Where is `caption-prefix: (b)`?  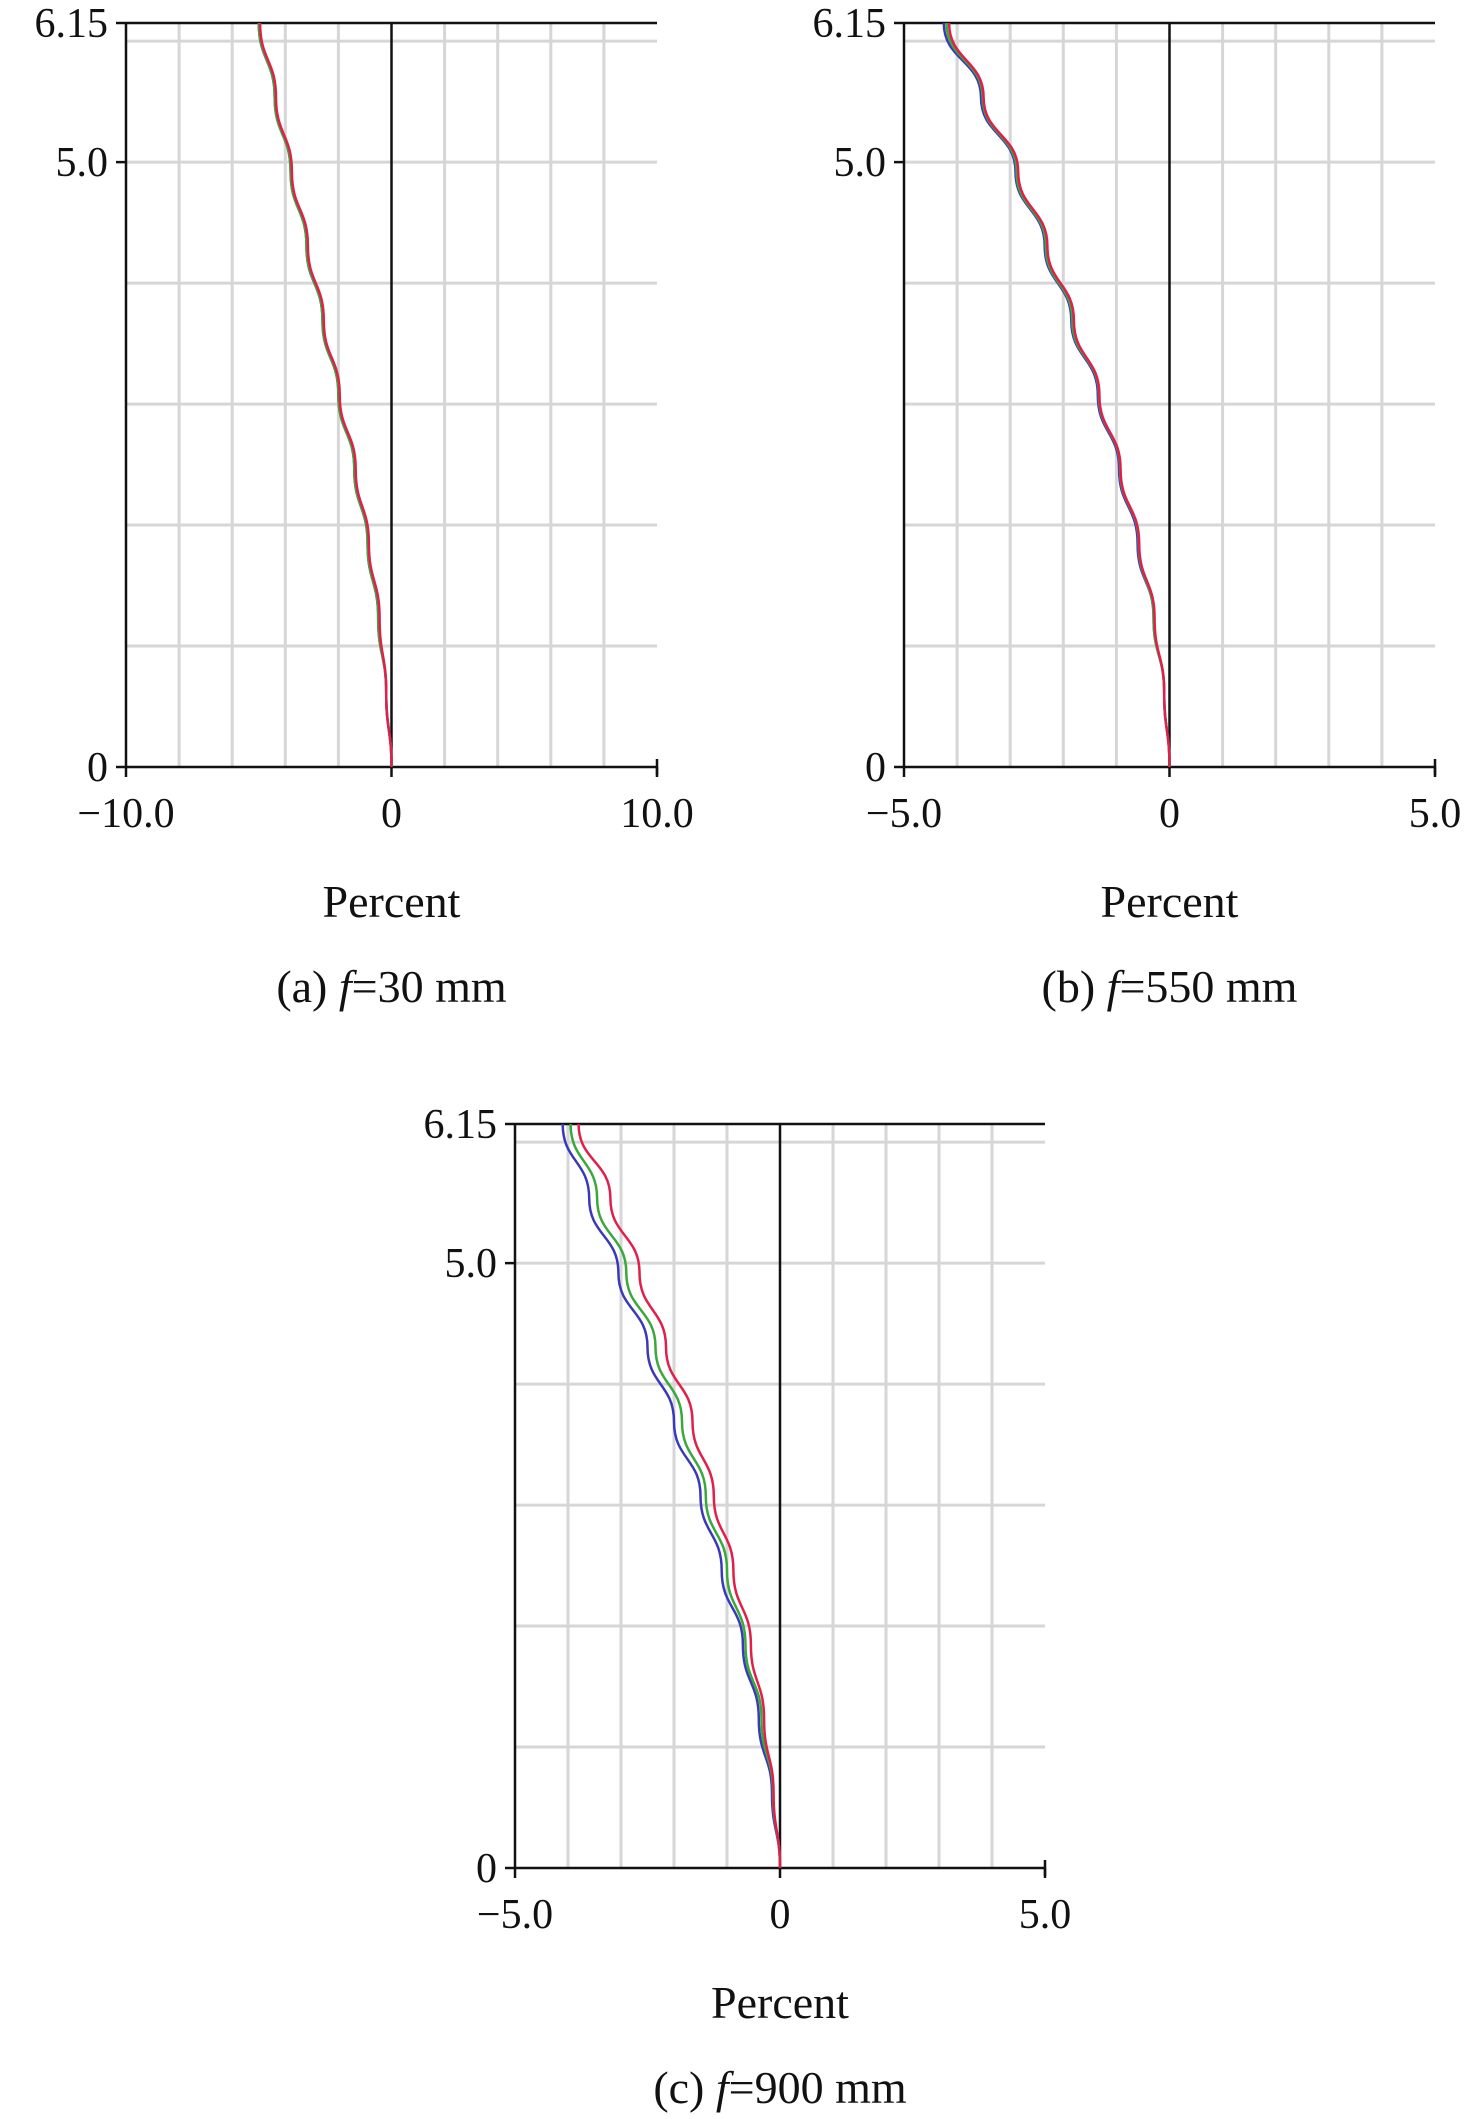
caption-prefix: (b) is located at coordinates (1074, 986).